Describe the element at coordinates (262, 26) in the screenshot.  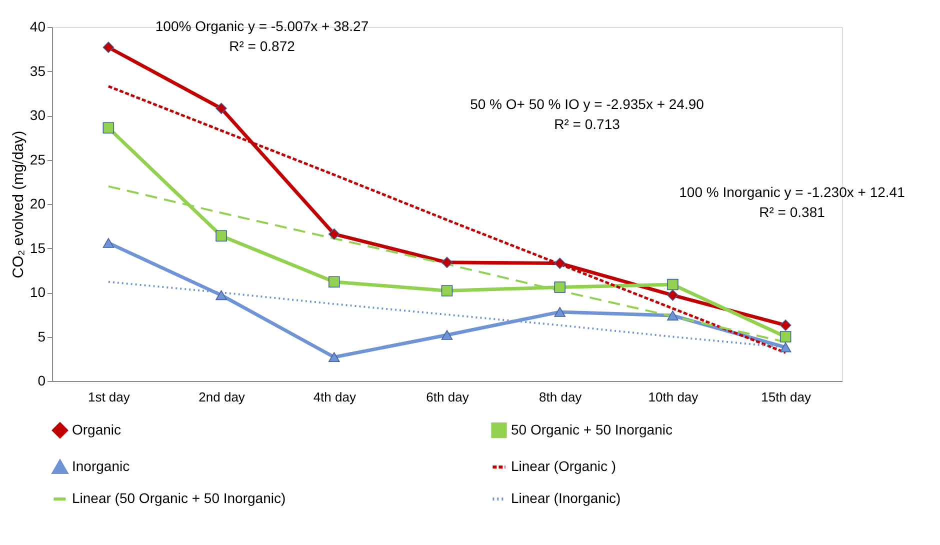
I see `annotation: 100% Organic y = -5.007x + 38.27` at that location.